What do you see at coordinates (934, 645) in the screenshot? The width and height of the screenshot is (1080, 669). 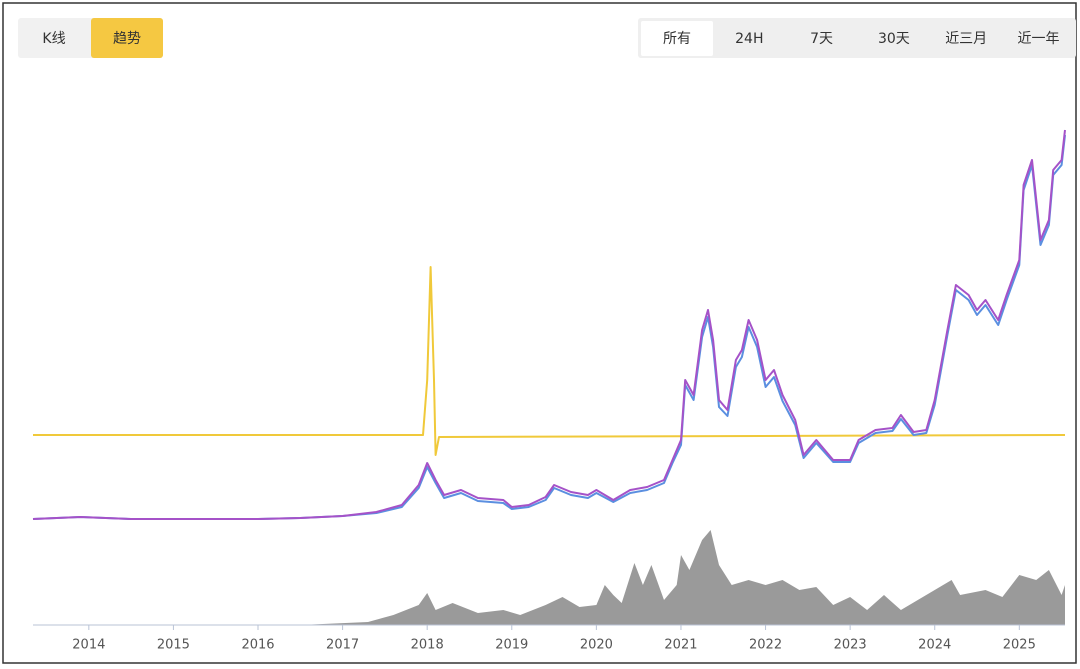 I see `x-tick-label: 2024` at bounding box center [934, 645].